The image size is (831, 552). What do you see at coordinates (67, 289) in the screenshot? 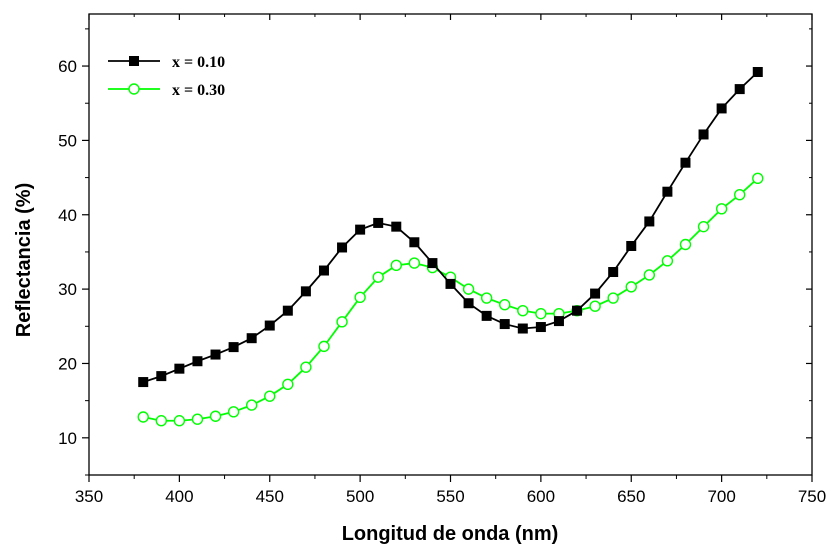
I see `y-tick-label: 30` at bounding box center [67, 289].